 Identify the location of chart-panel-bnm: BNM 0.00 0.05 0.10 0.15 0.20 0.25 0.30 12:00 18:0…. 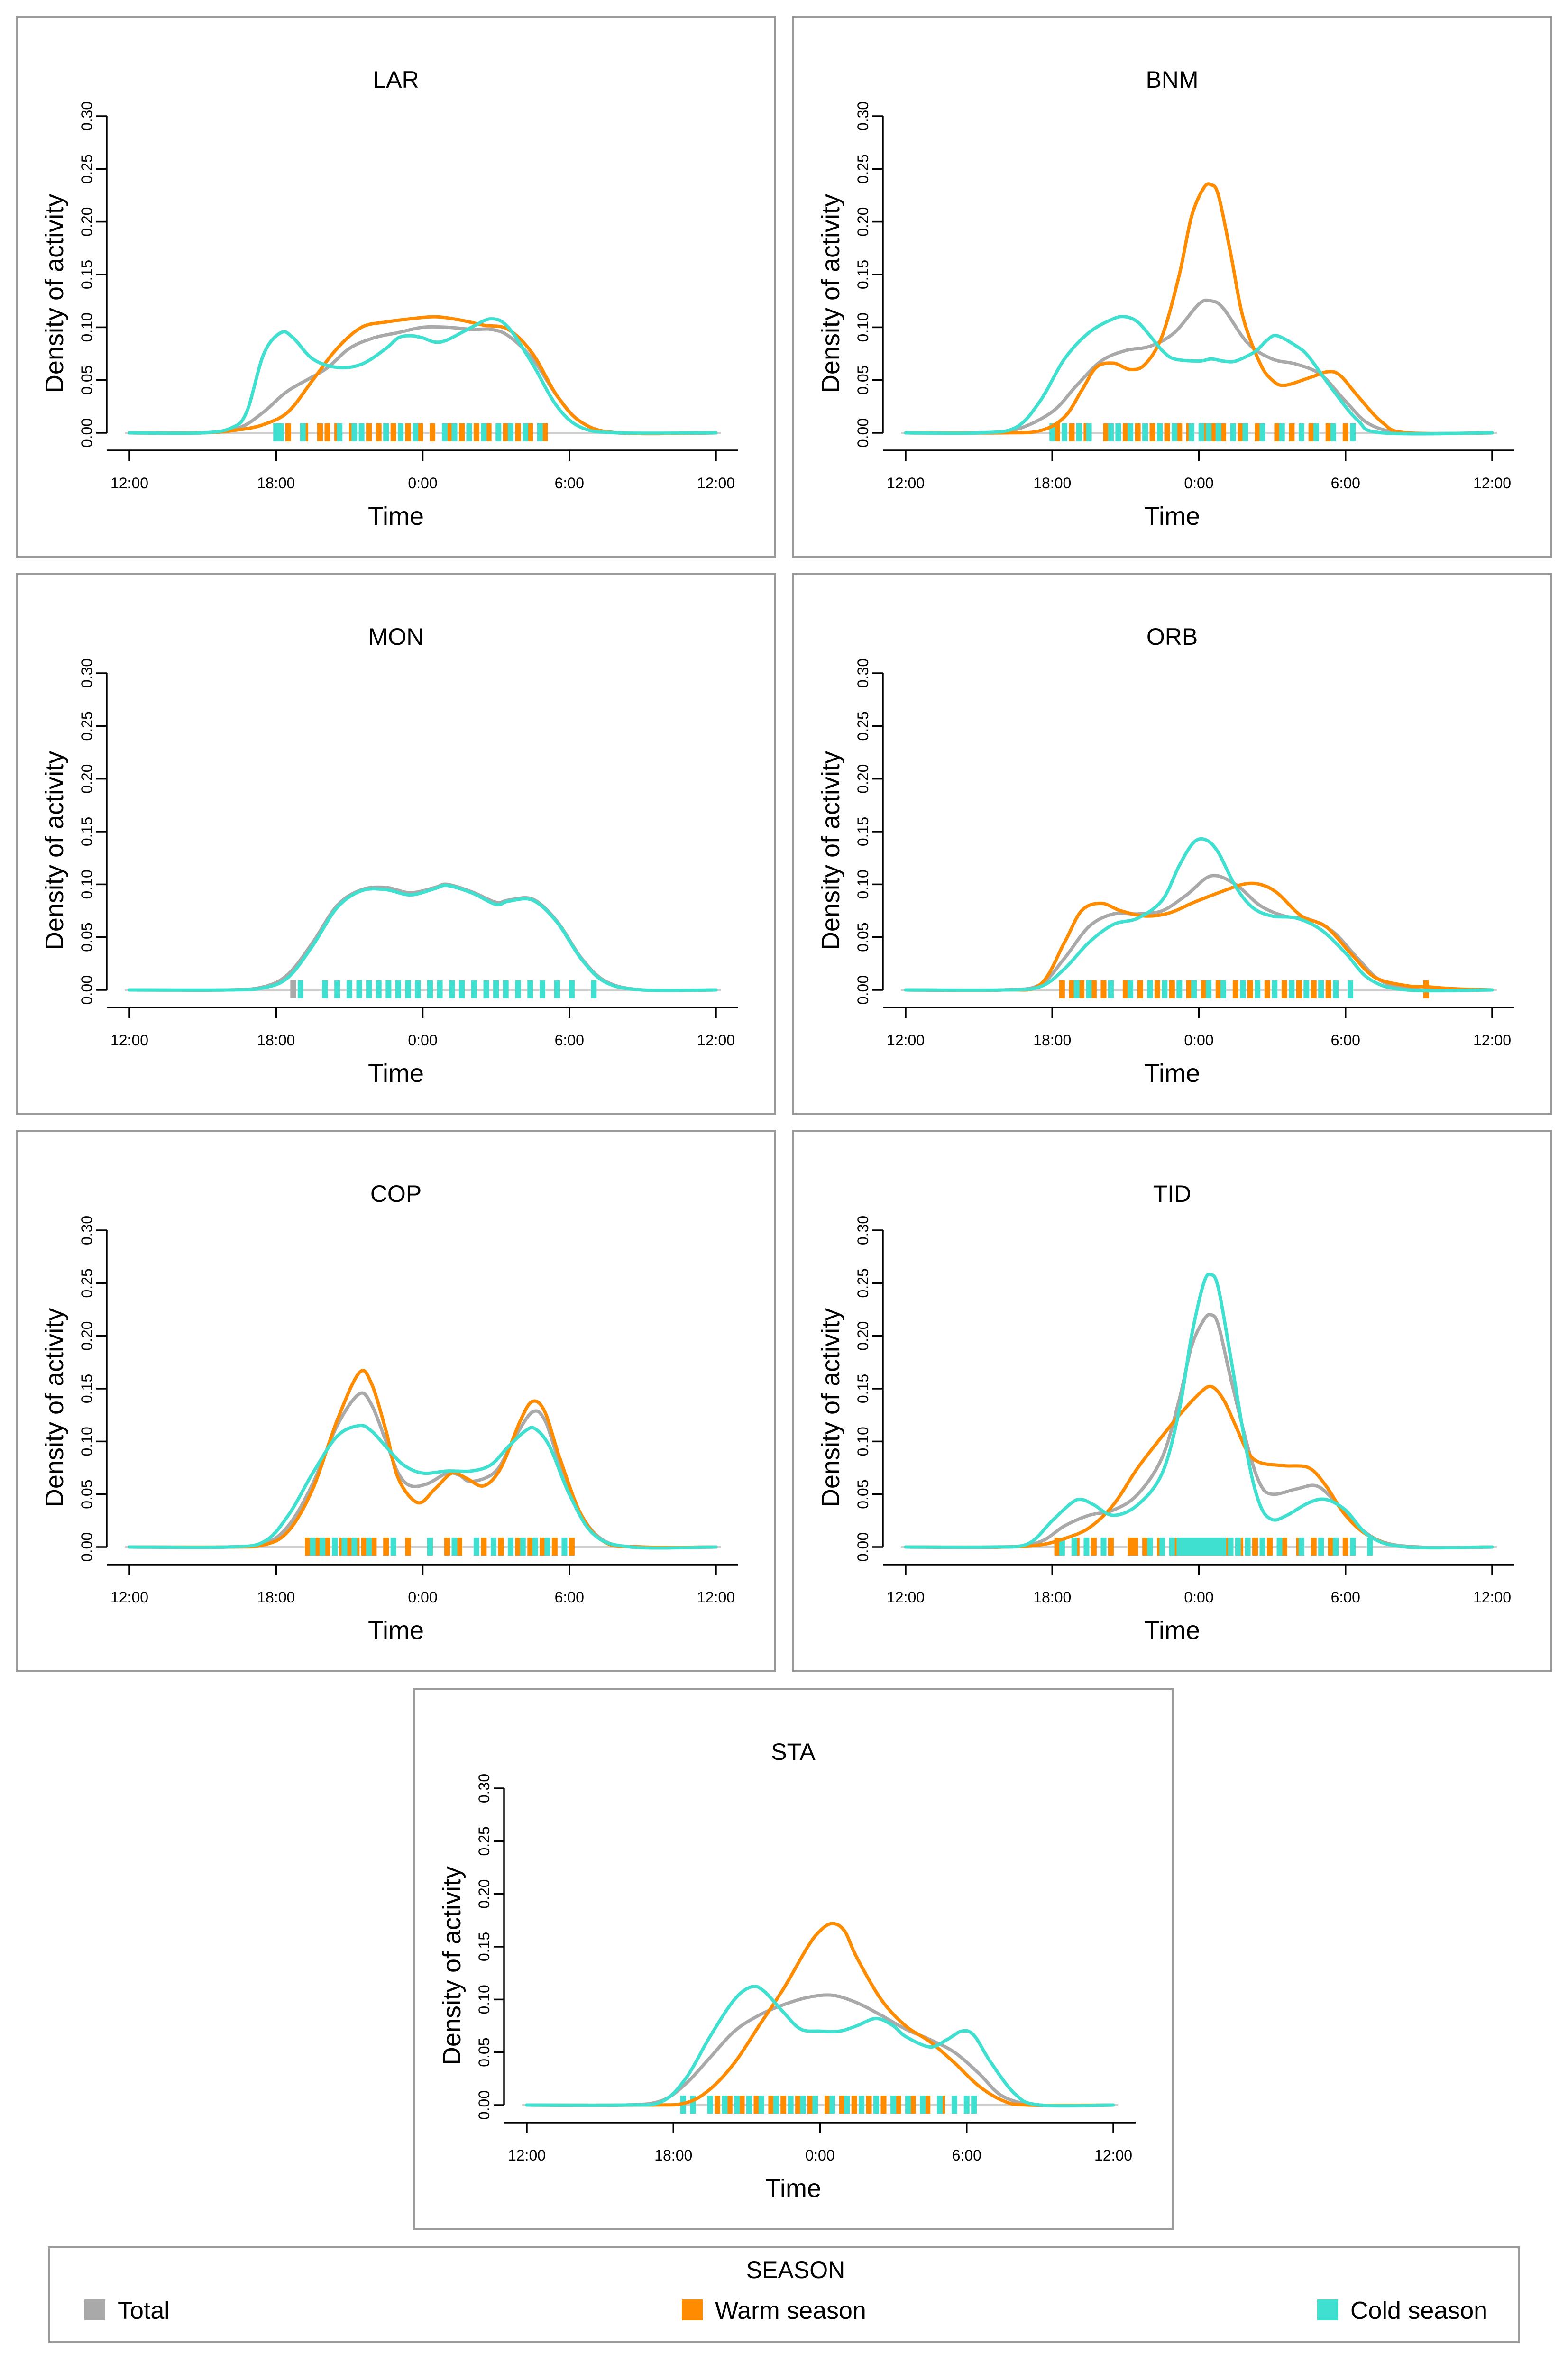
(1172, 287).